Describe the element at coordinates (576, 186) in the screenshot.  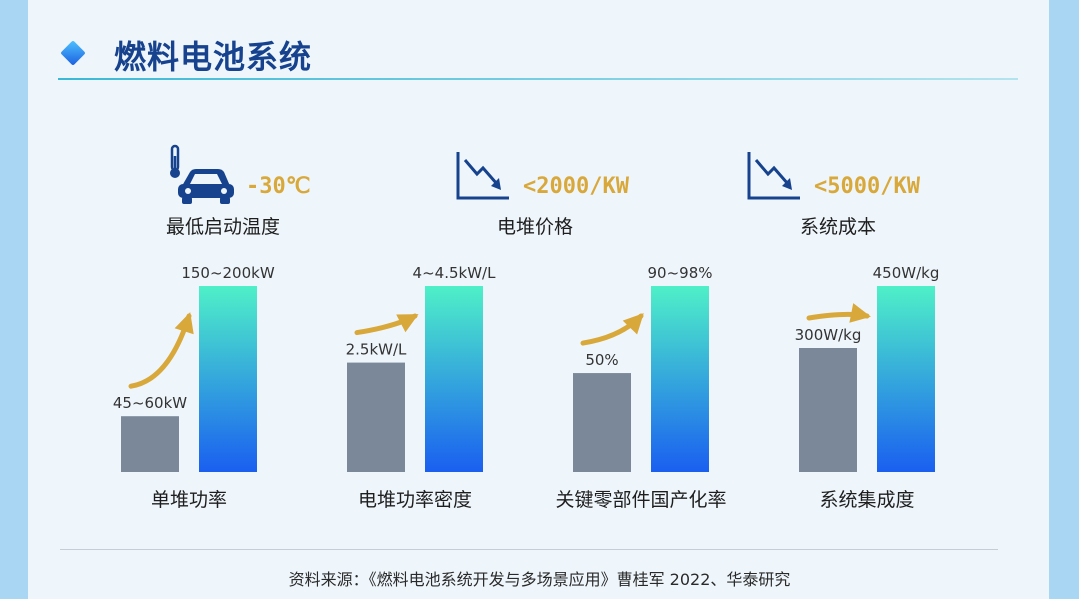
I see `metric-value: <2000/KW` at that location.